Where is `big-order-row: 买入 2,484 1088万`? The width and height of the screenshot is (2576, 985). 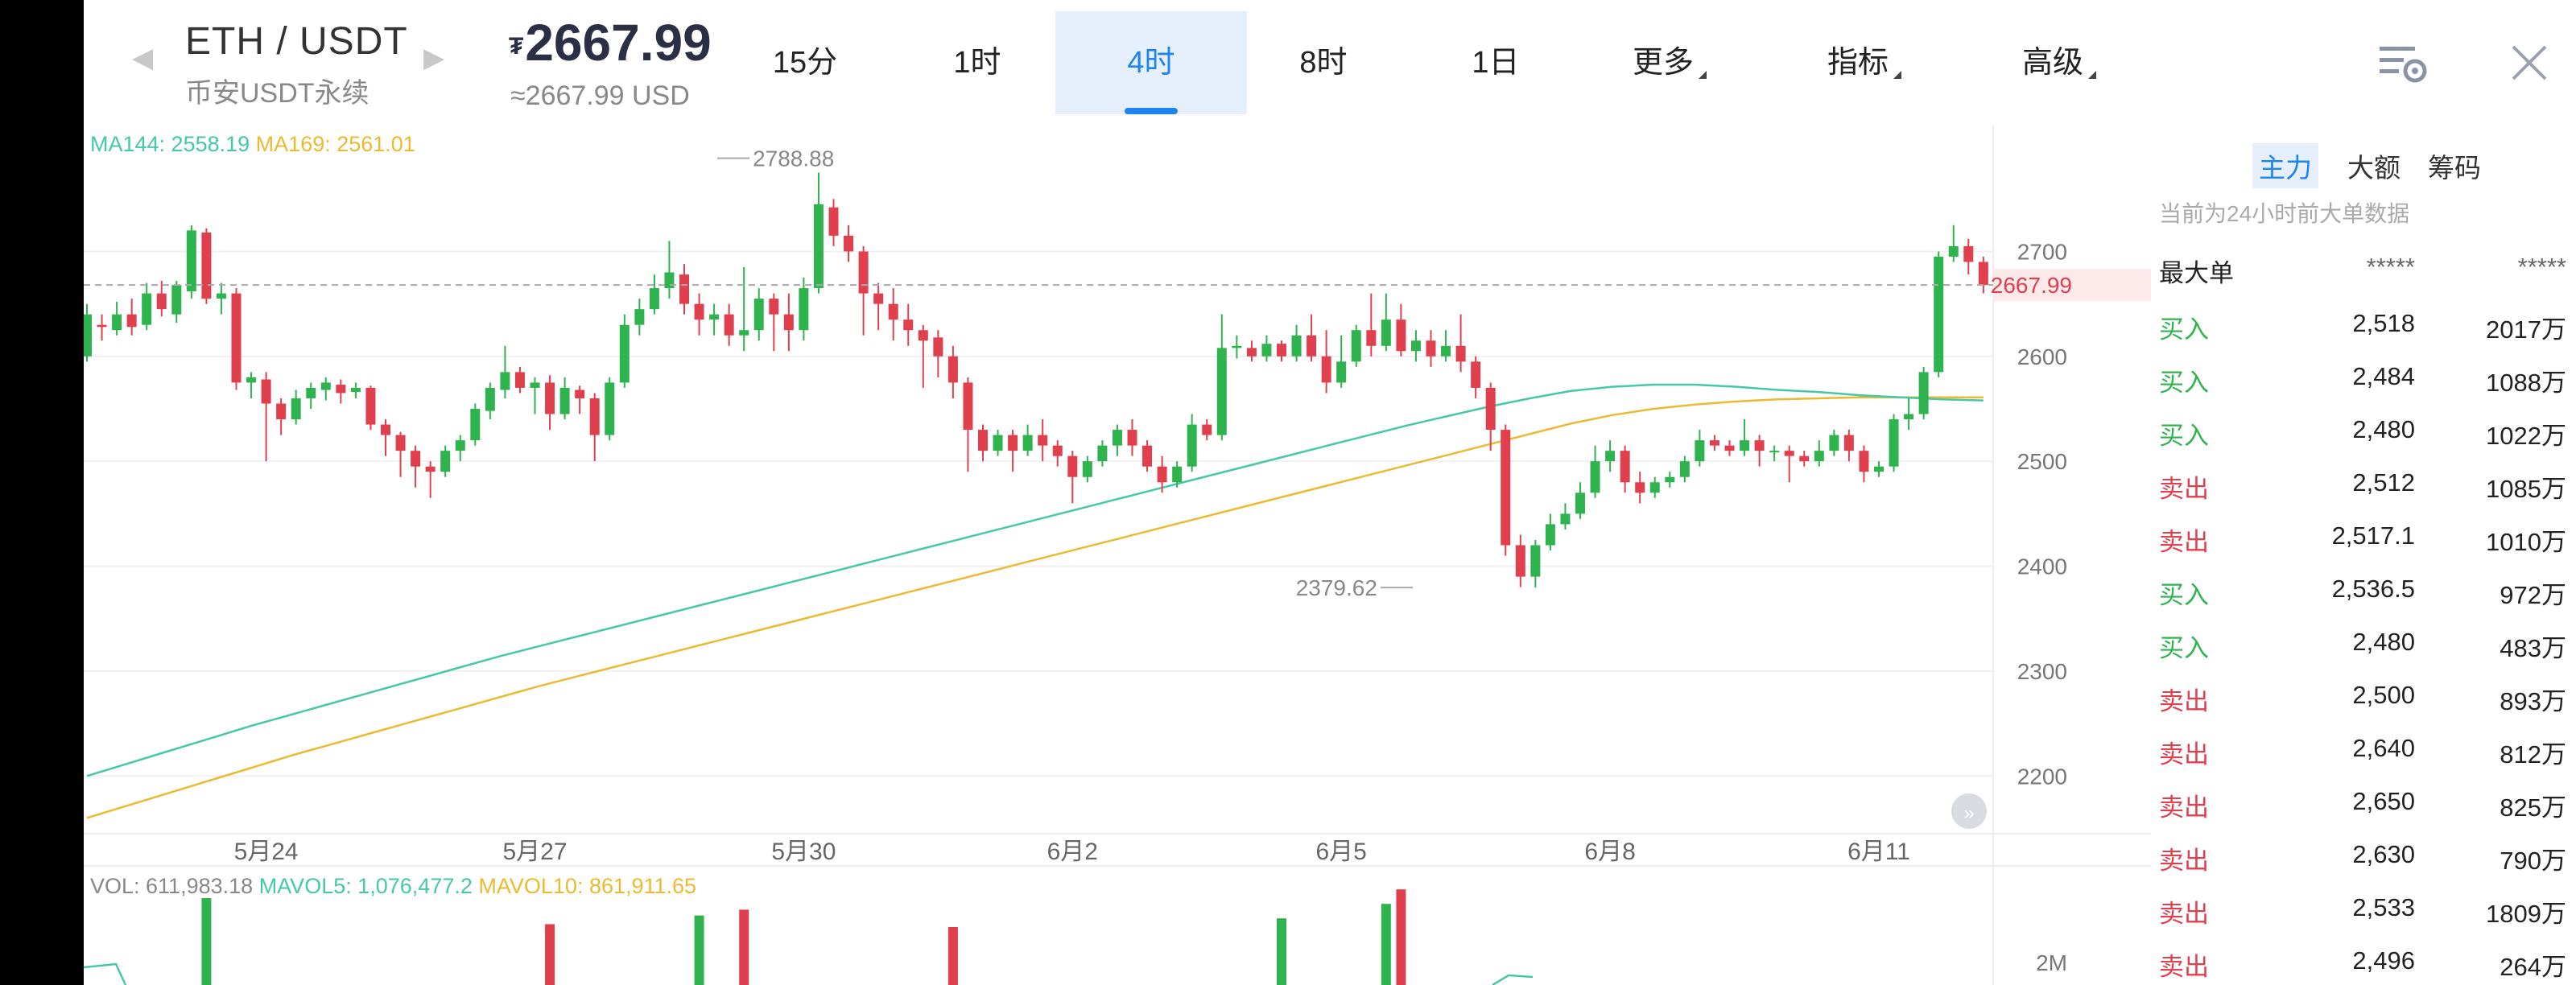
big-order-row: 买入 2,484 1088万 is located at coordinates (2363, 379).